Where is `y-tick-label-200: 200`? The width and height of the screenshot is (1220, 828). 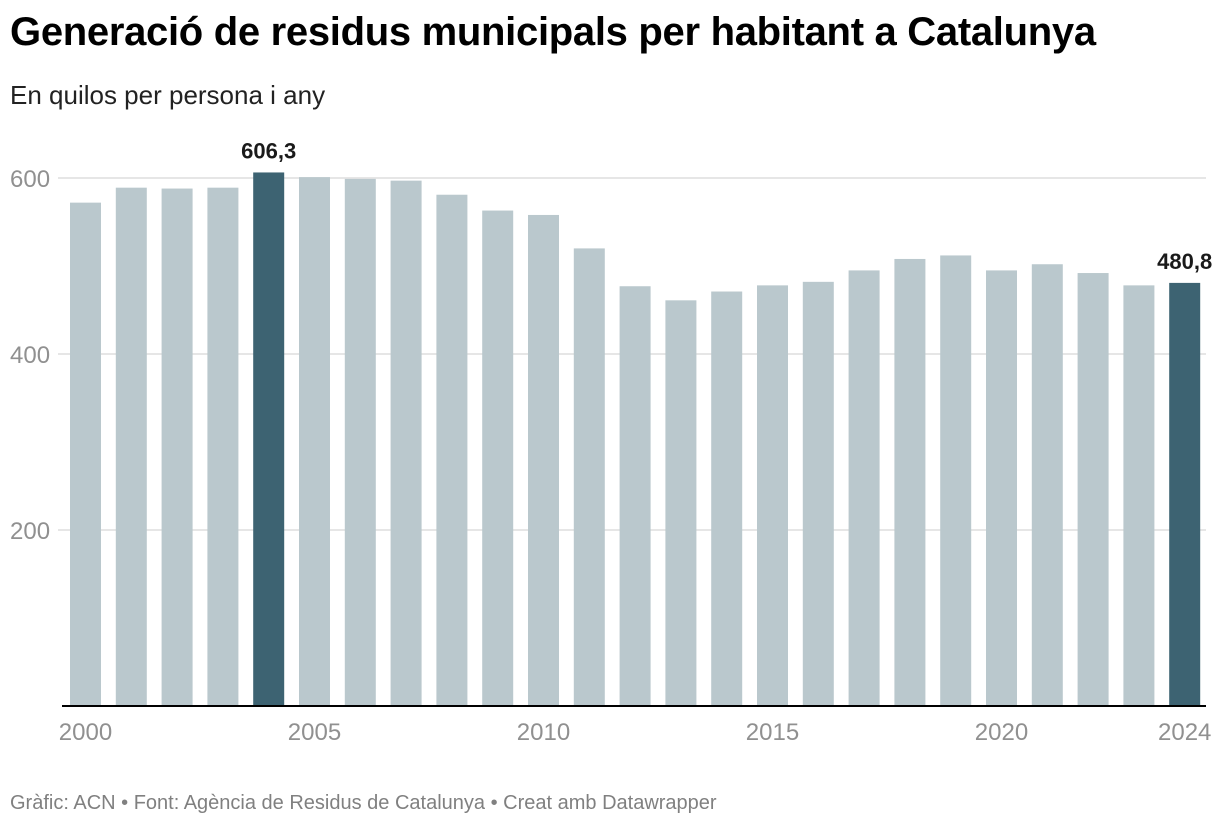
y-tick-label-200: 200 is located at coordinates (30, 531).